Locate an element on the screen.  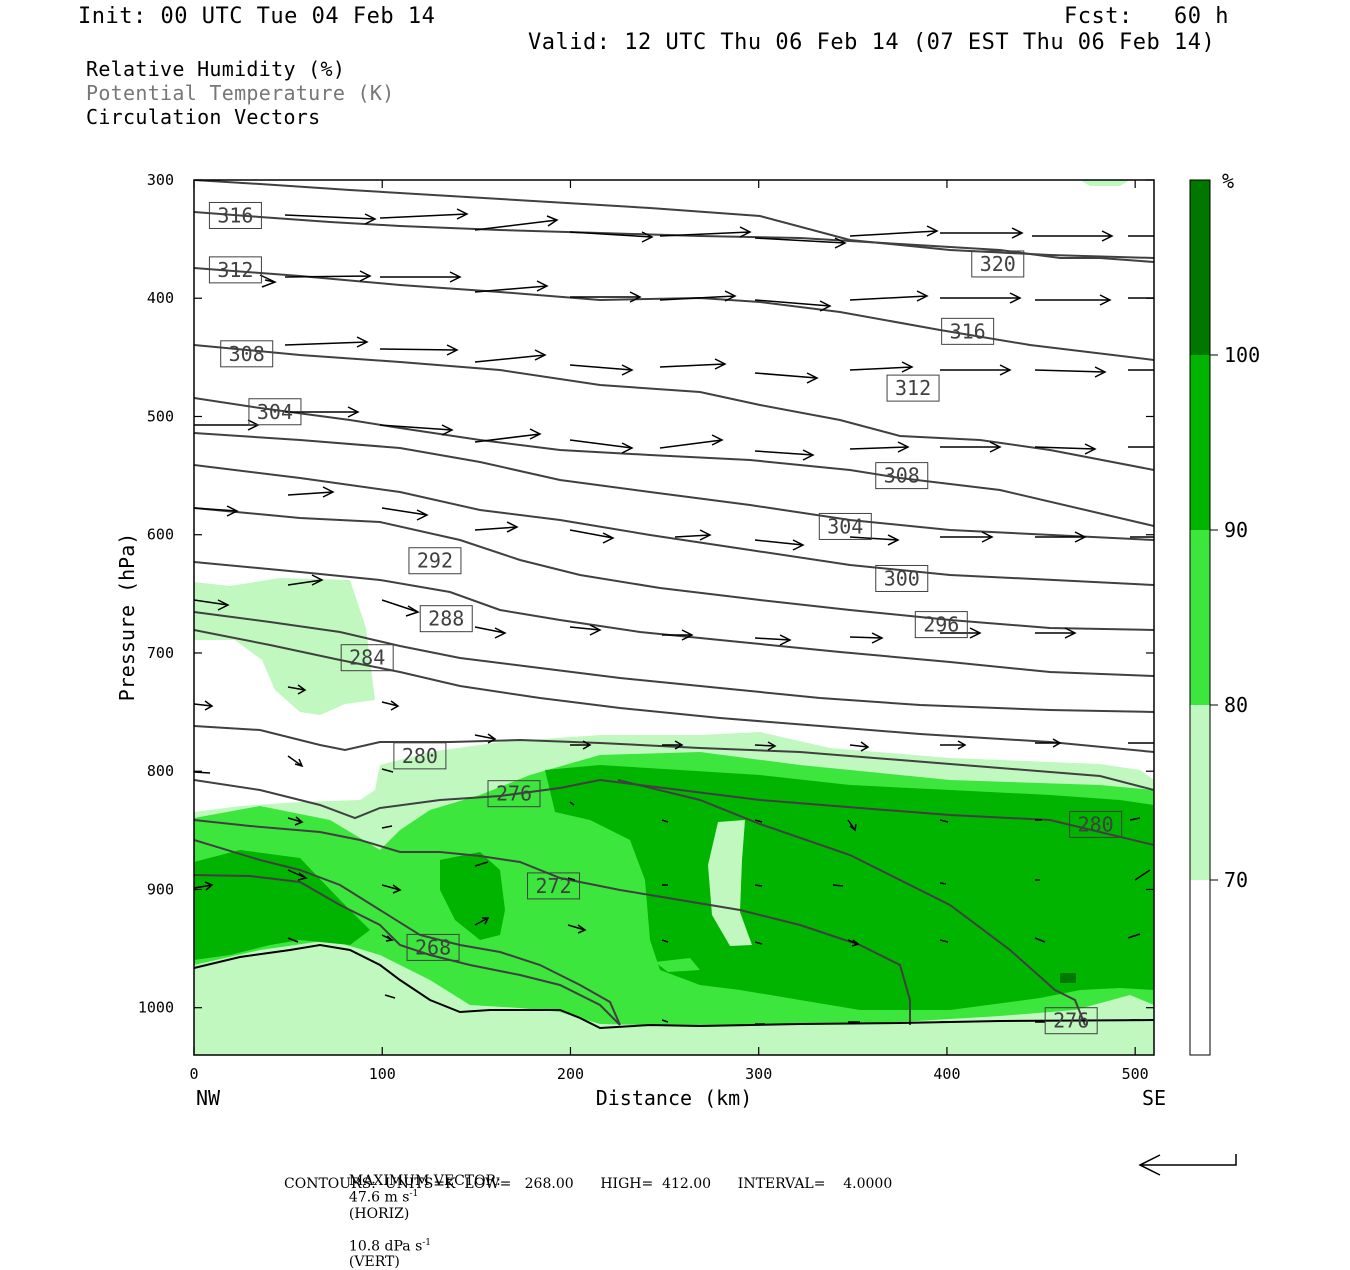
x-axis-label: Distance (km) is located at coordinates (674, 1098).